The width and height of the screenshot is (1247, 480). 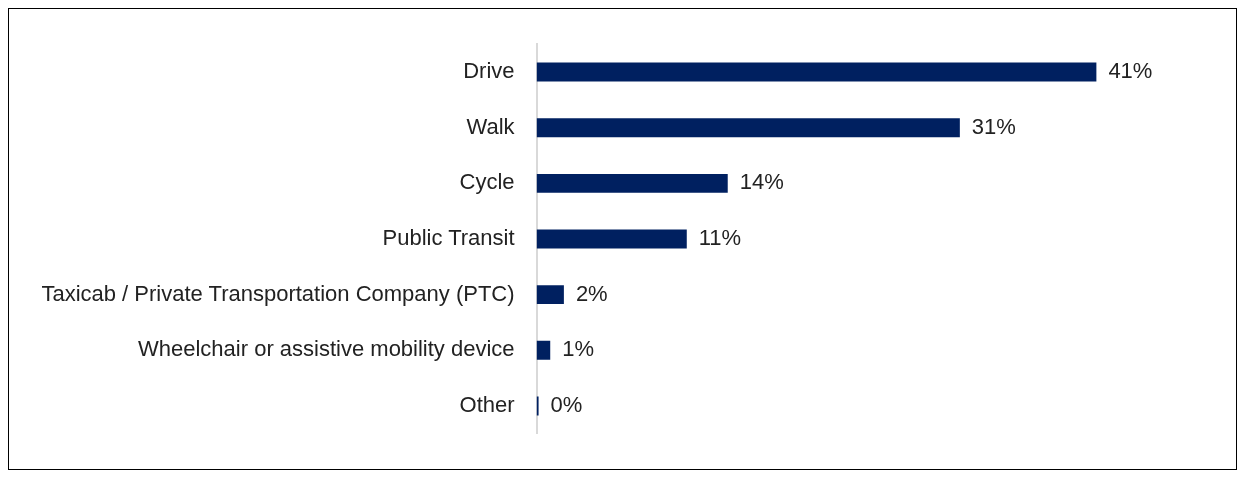 I want to click on data-label: 14%, so click(x=761, y=182).